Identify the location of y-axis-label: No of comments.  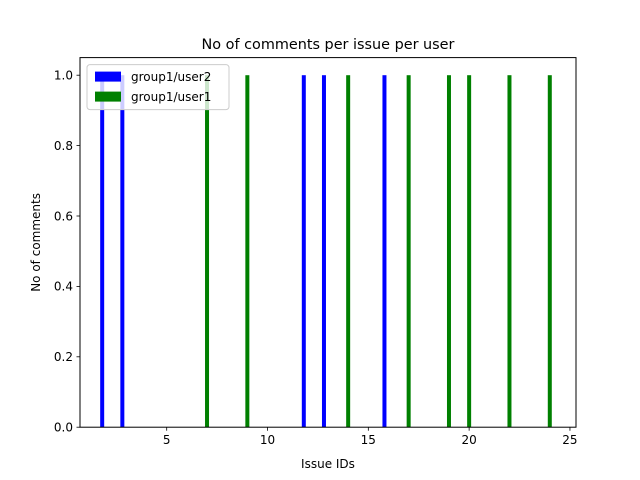
(36, 242).